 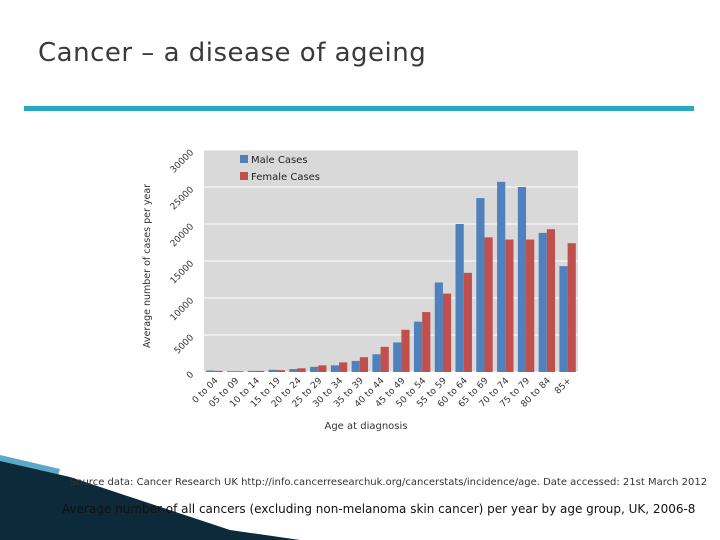 What do you see at coordinates (365, 426) in the screenshot?
I see `x-axis-label: Age at diagnosis` at bounding box center [365, 426].